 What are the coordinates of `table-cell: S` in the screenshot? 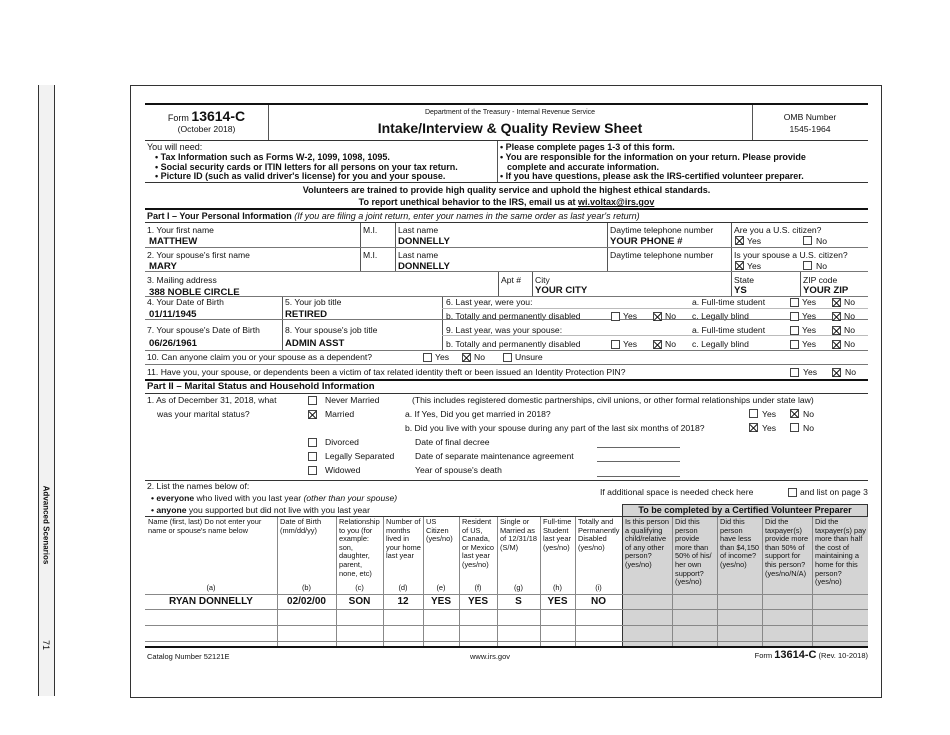 It's located at (518, 601).